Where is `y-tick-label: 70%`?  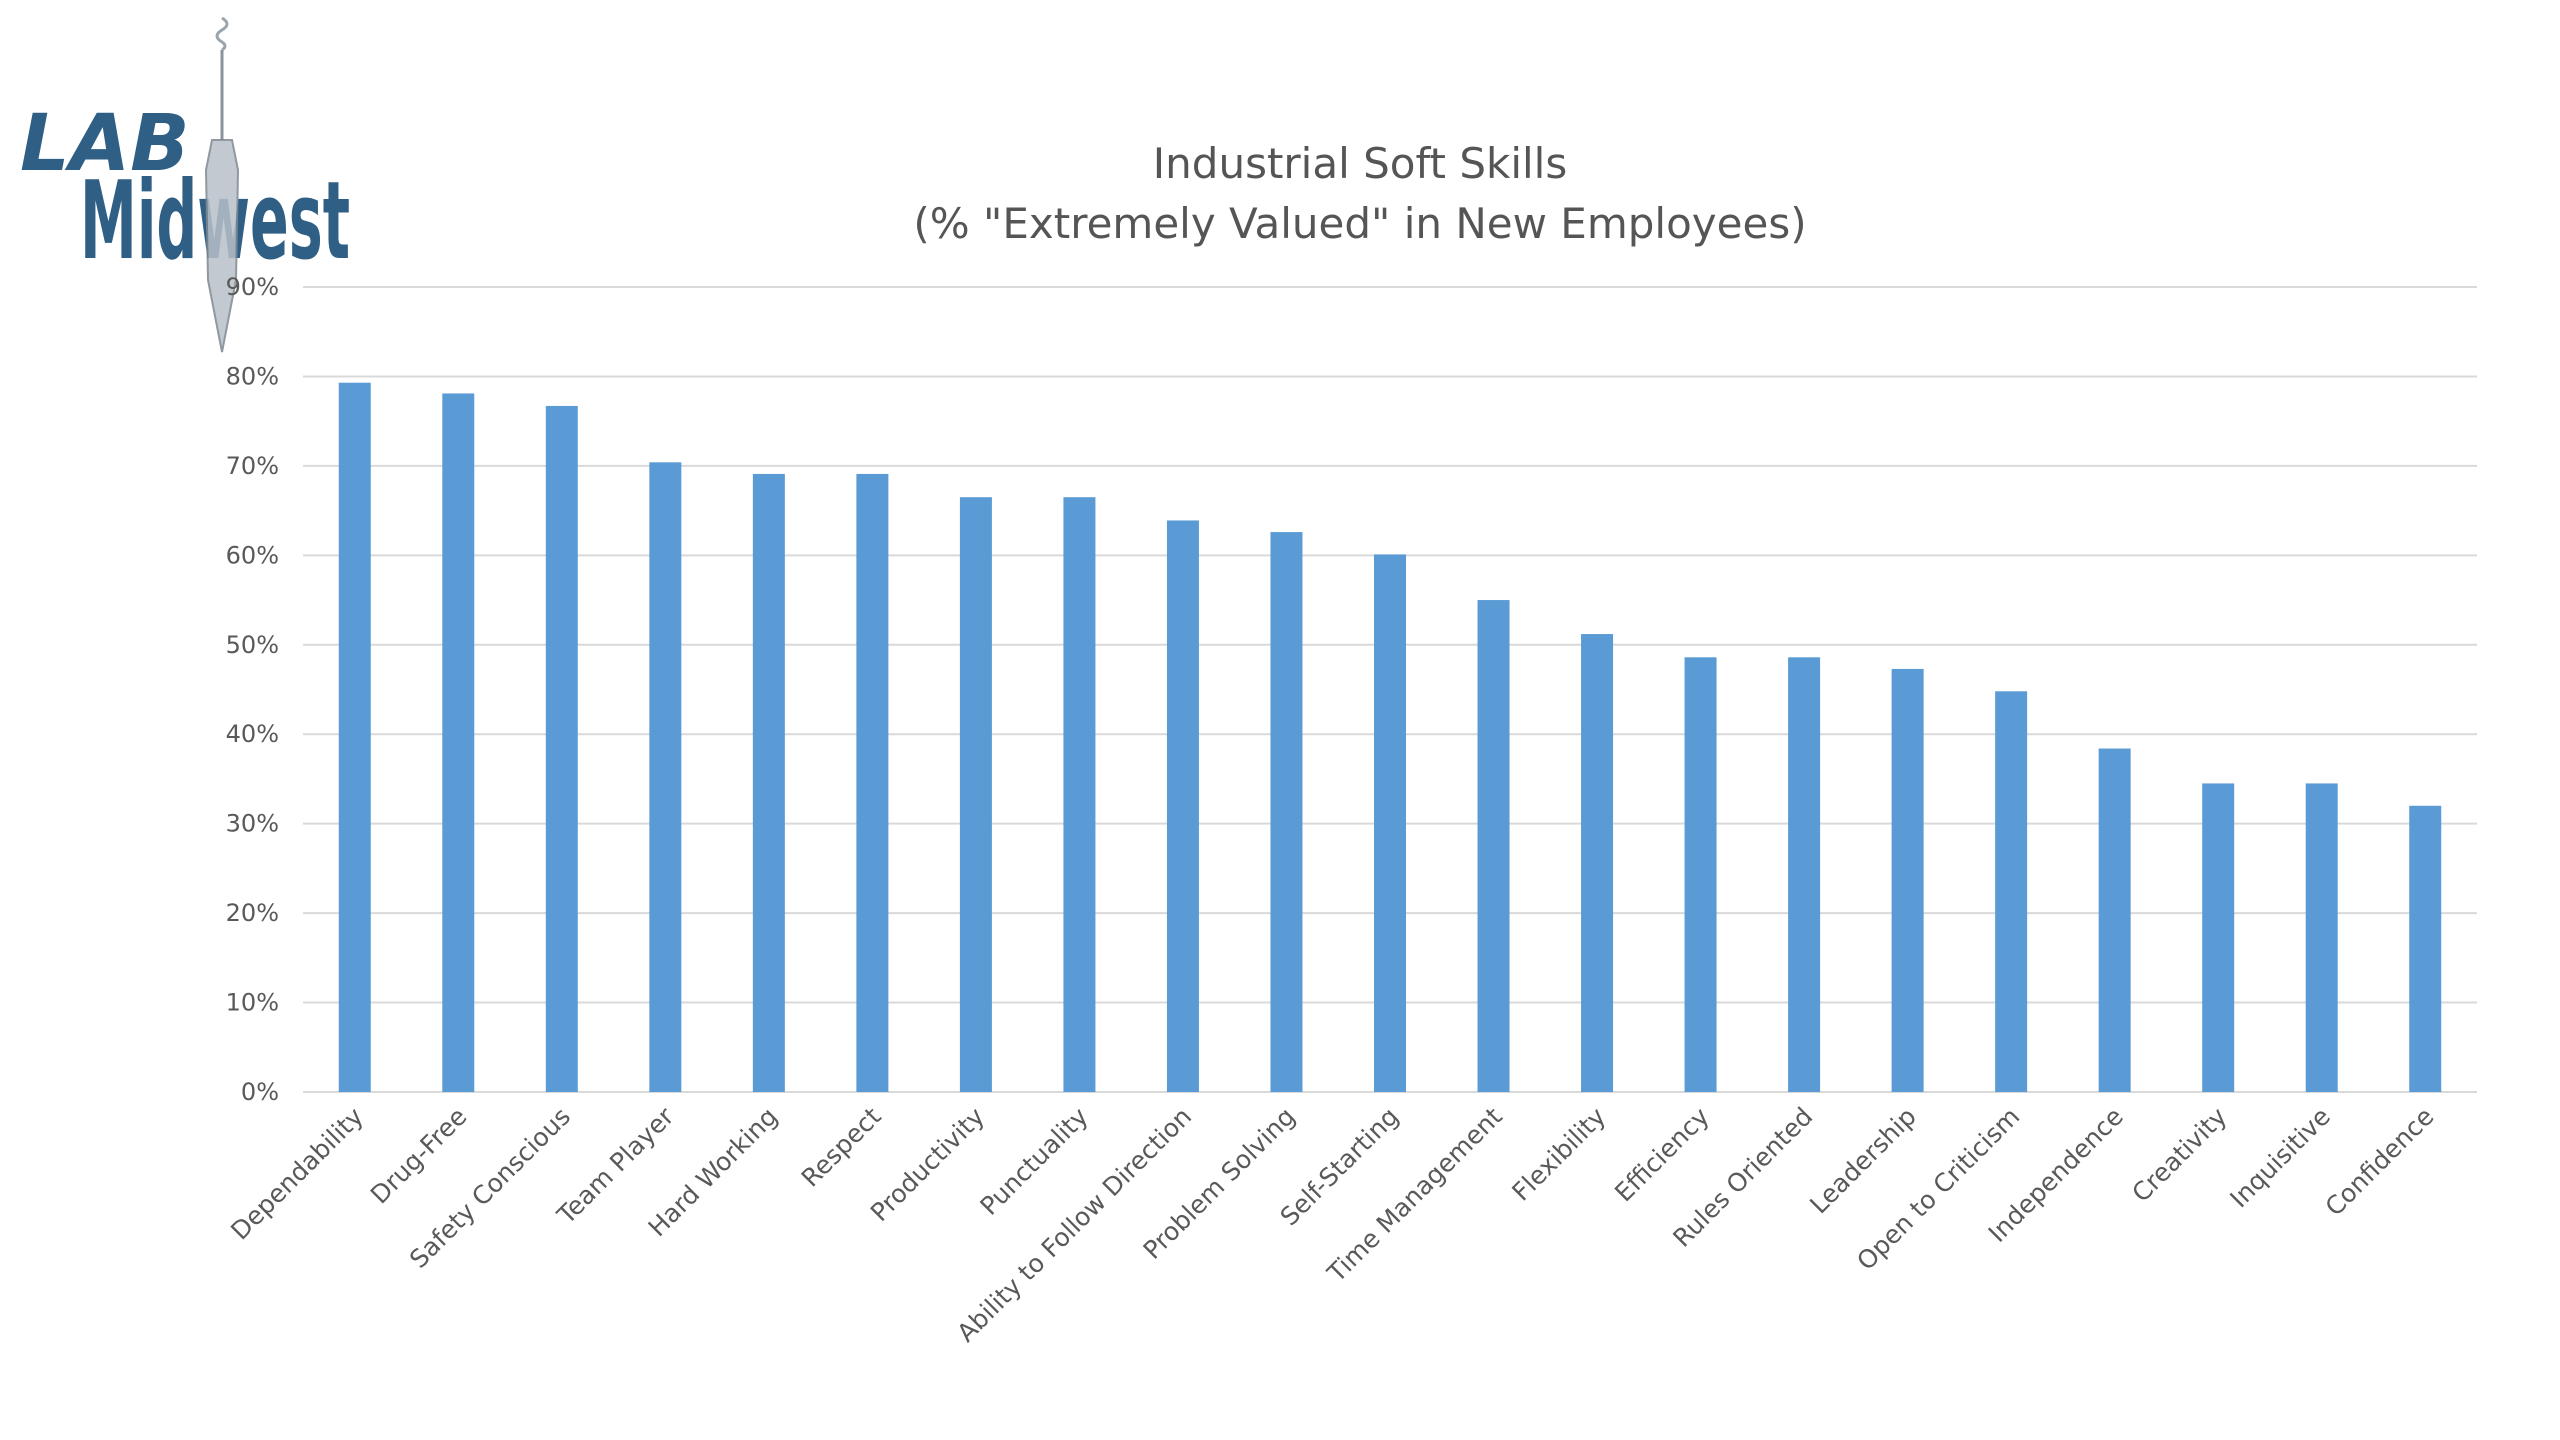 y-tick-label: 70% is located at coordinates (252, 466).